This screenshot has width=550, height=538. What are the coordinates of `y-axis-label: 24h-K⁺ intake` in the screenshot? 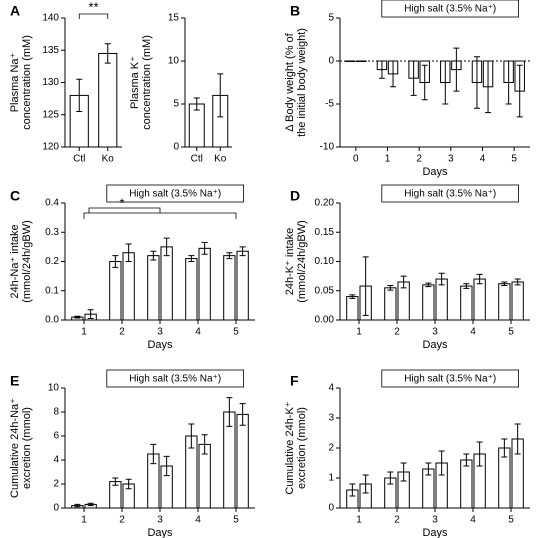 It's located at (290, 262).